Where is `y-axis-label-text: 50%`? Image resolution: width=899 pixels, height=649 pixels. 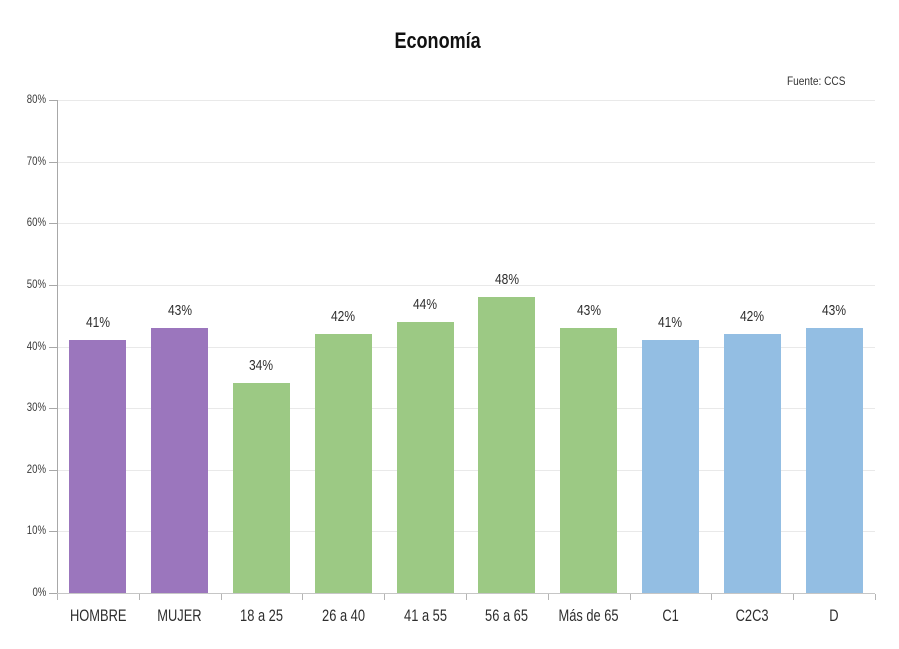
y-axis-label-text: 50% is located at coordinates (36, 283).